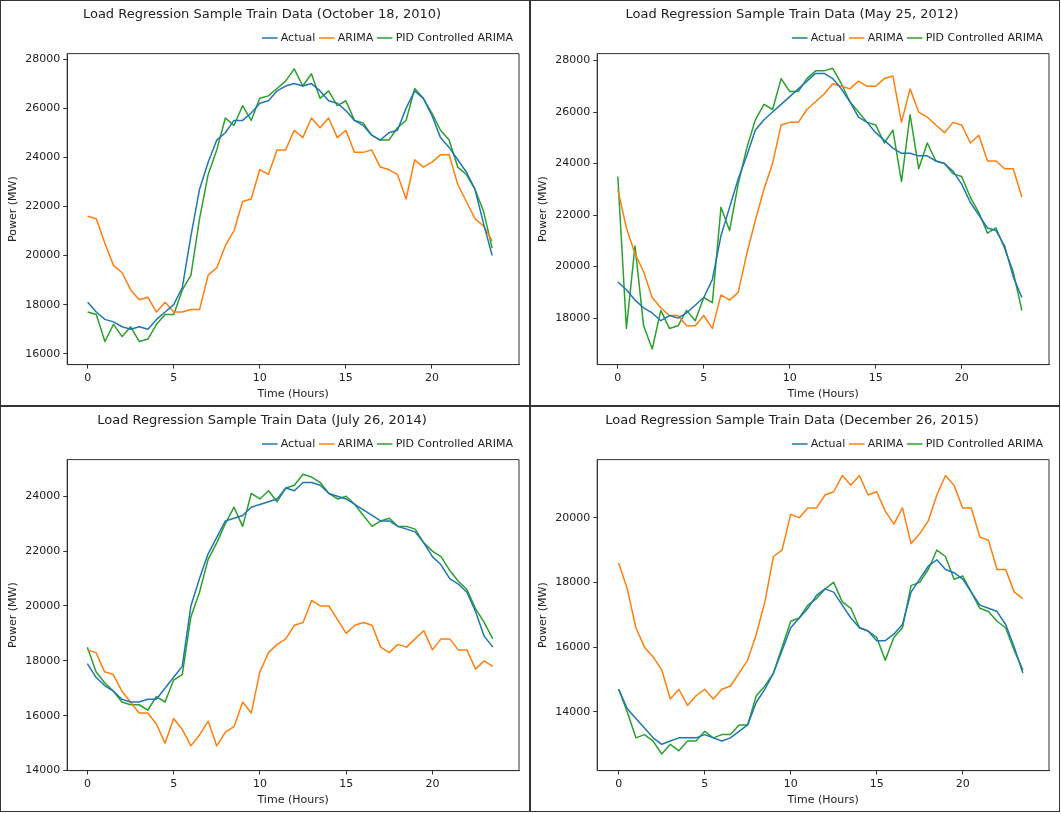 This screenshot has width=1061, height=814. Describe the element at coordinates (792, 14) in the screenshot. I see `chart-title: Load Regression Sample Train Data (May 25, 2012)` at that location.